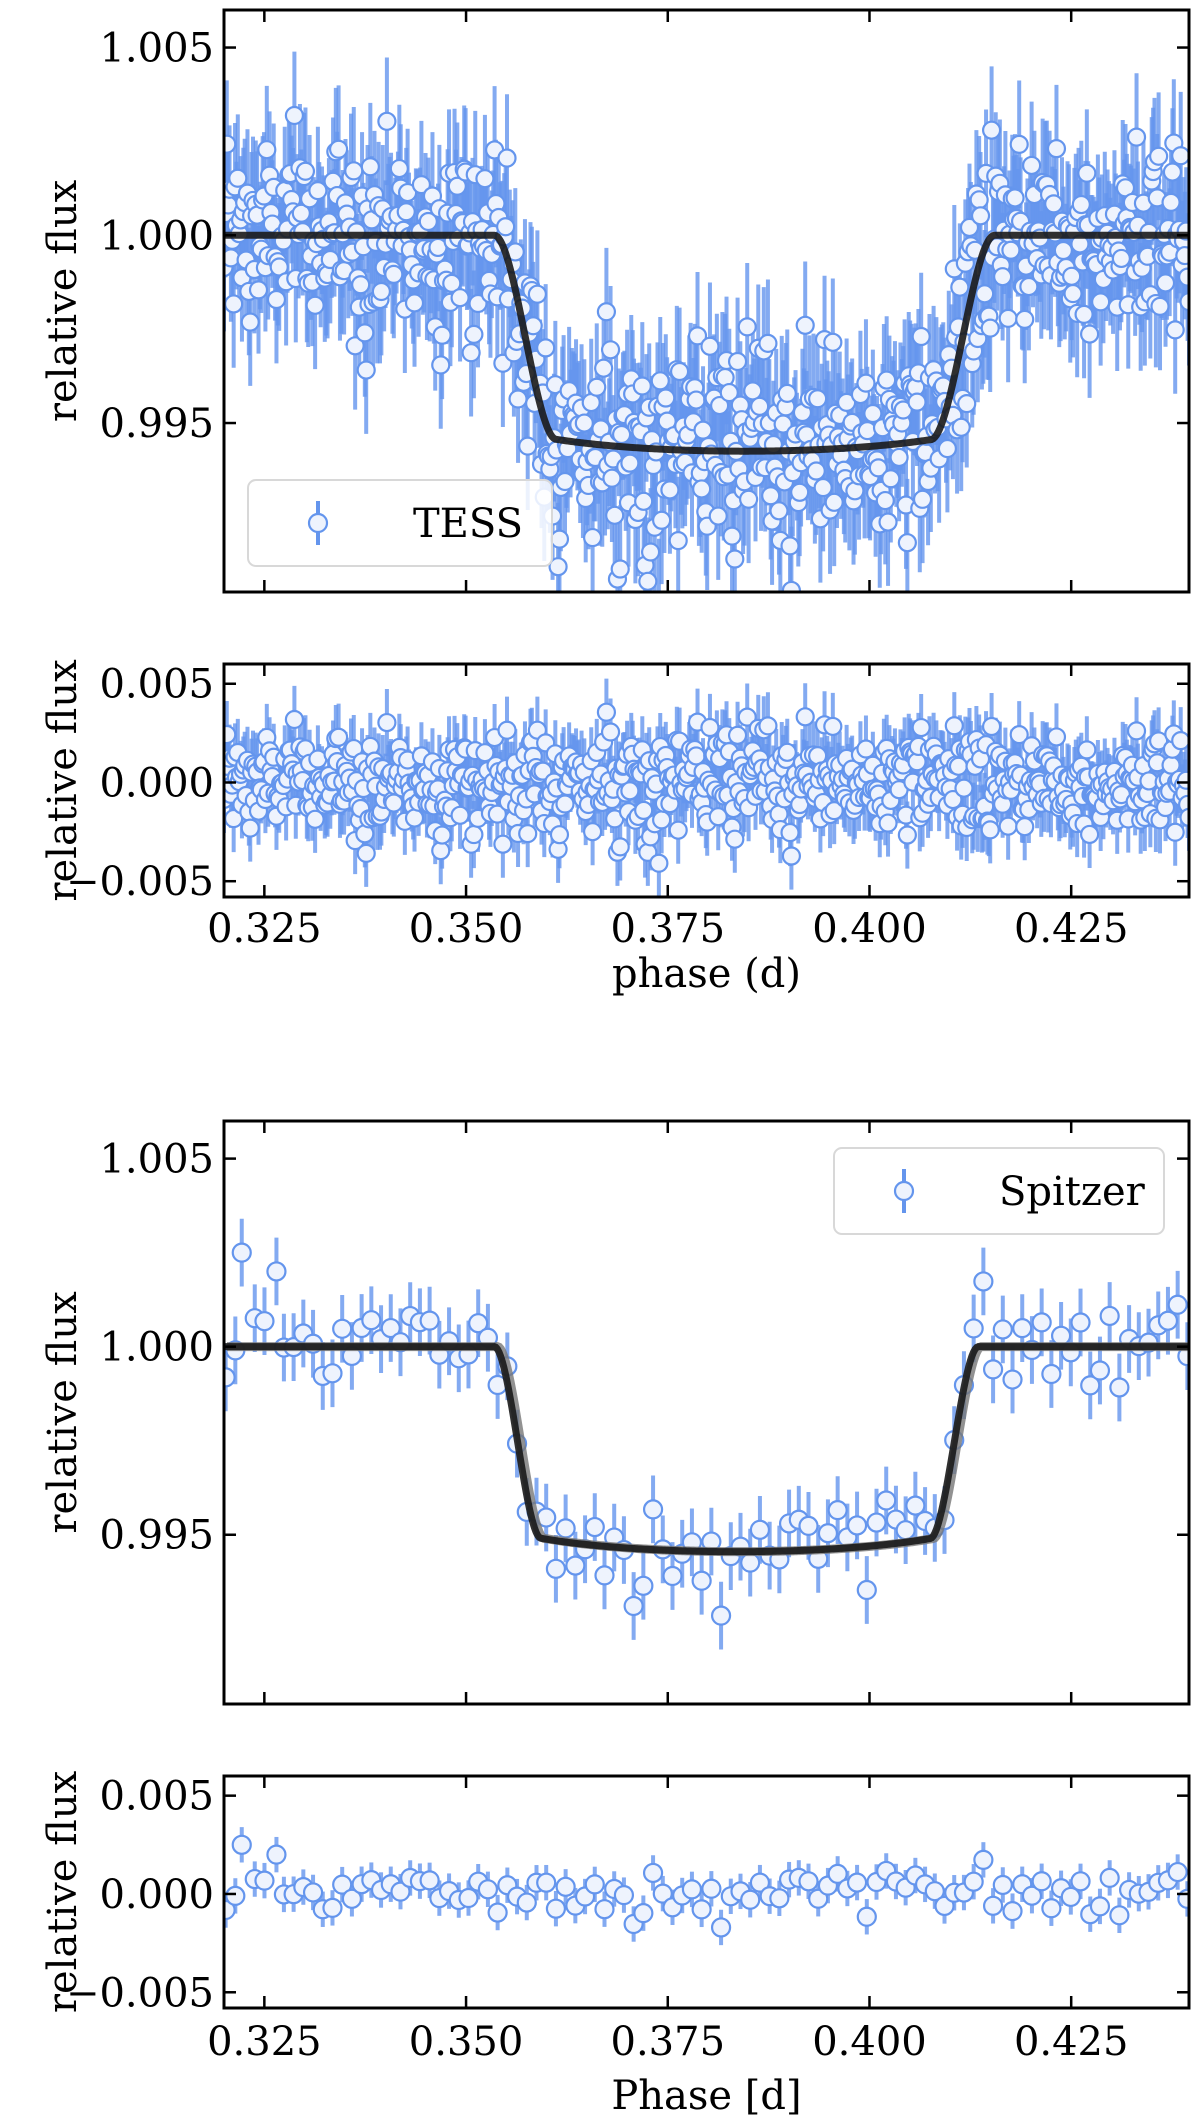  Describe the element at coordinates (869, 2042) in the screenshot. I see `x-tick-label: 0.400` at that location.